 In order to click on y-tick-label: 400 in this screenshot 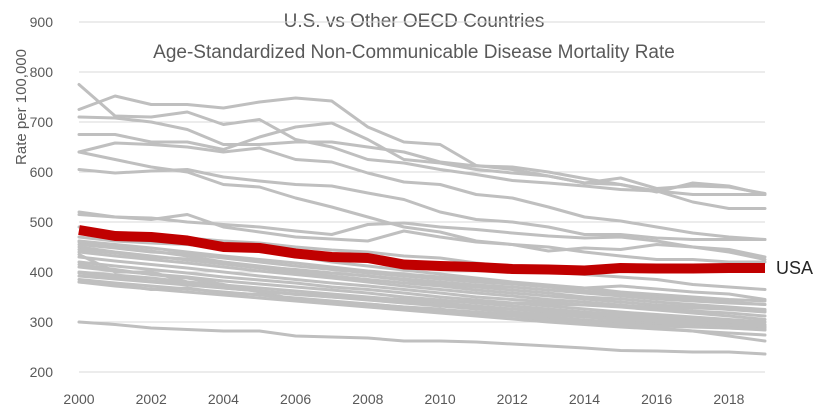, I will do `click(42, 272)`.